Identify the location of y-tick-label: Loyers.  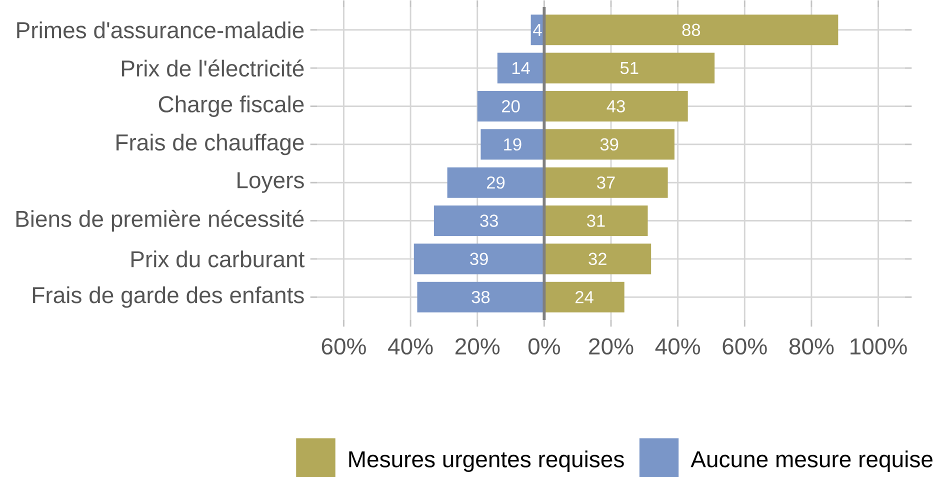
(271, 182).